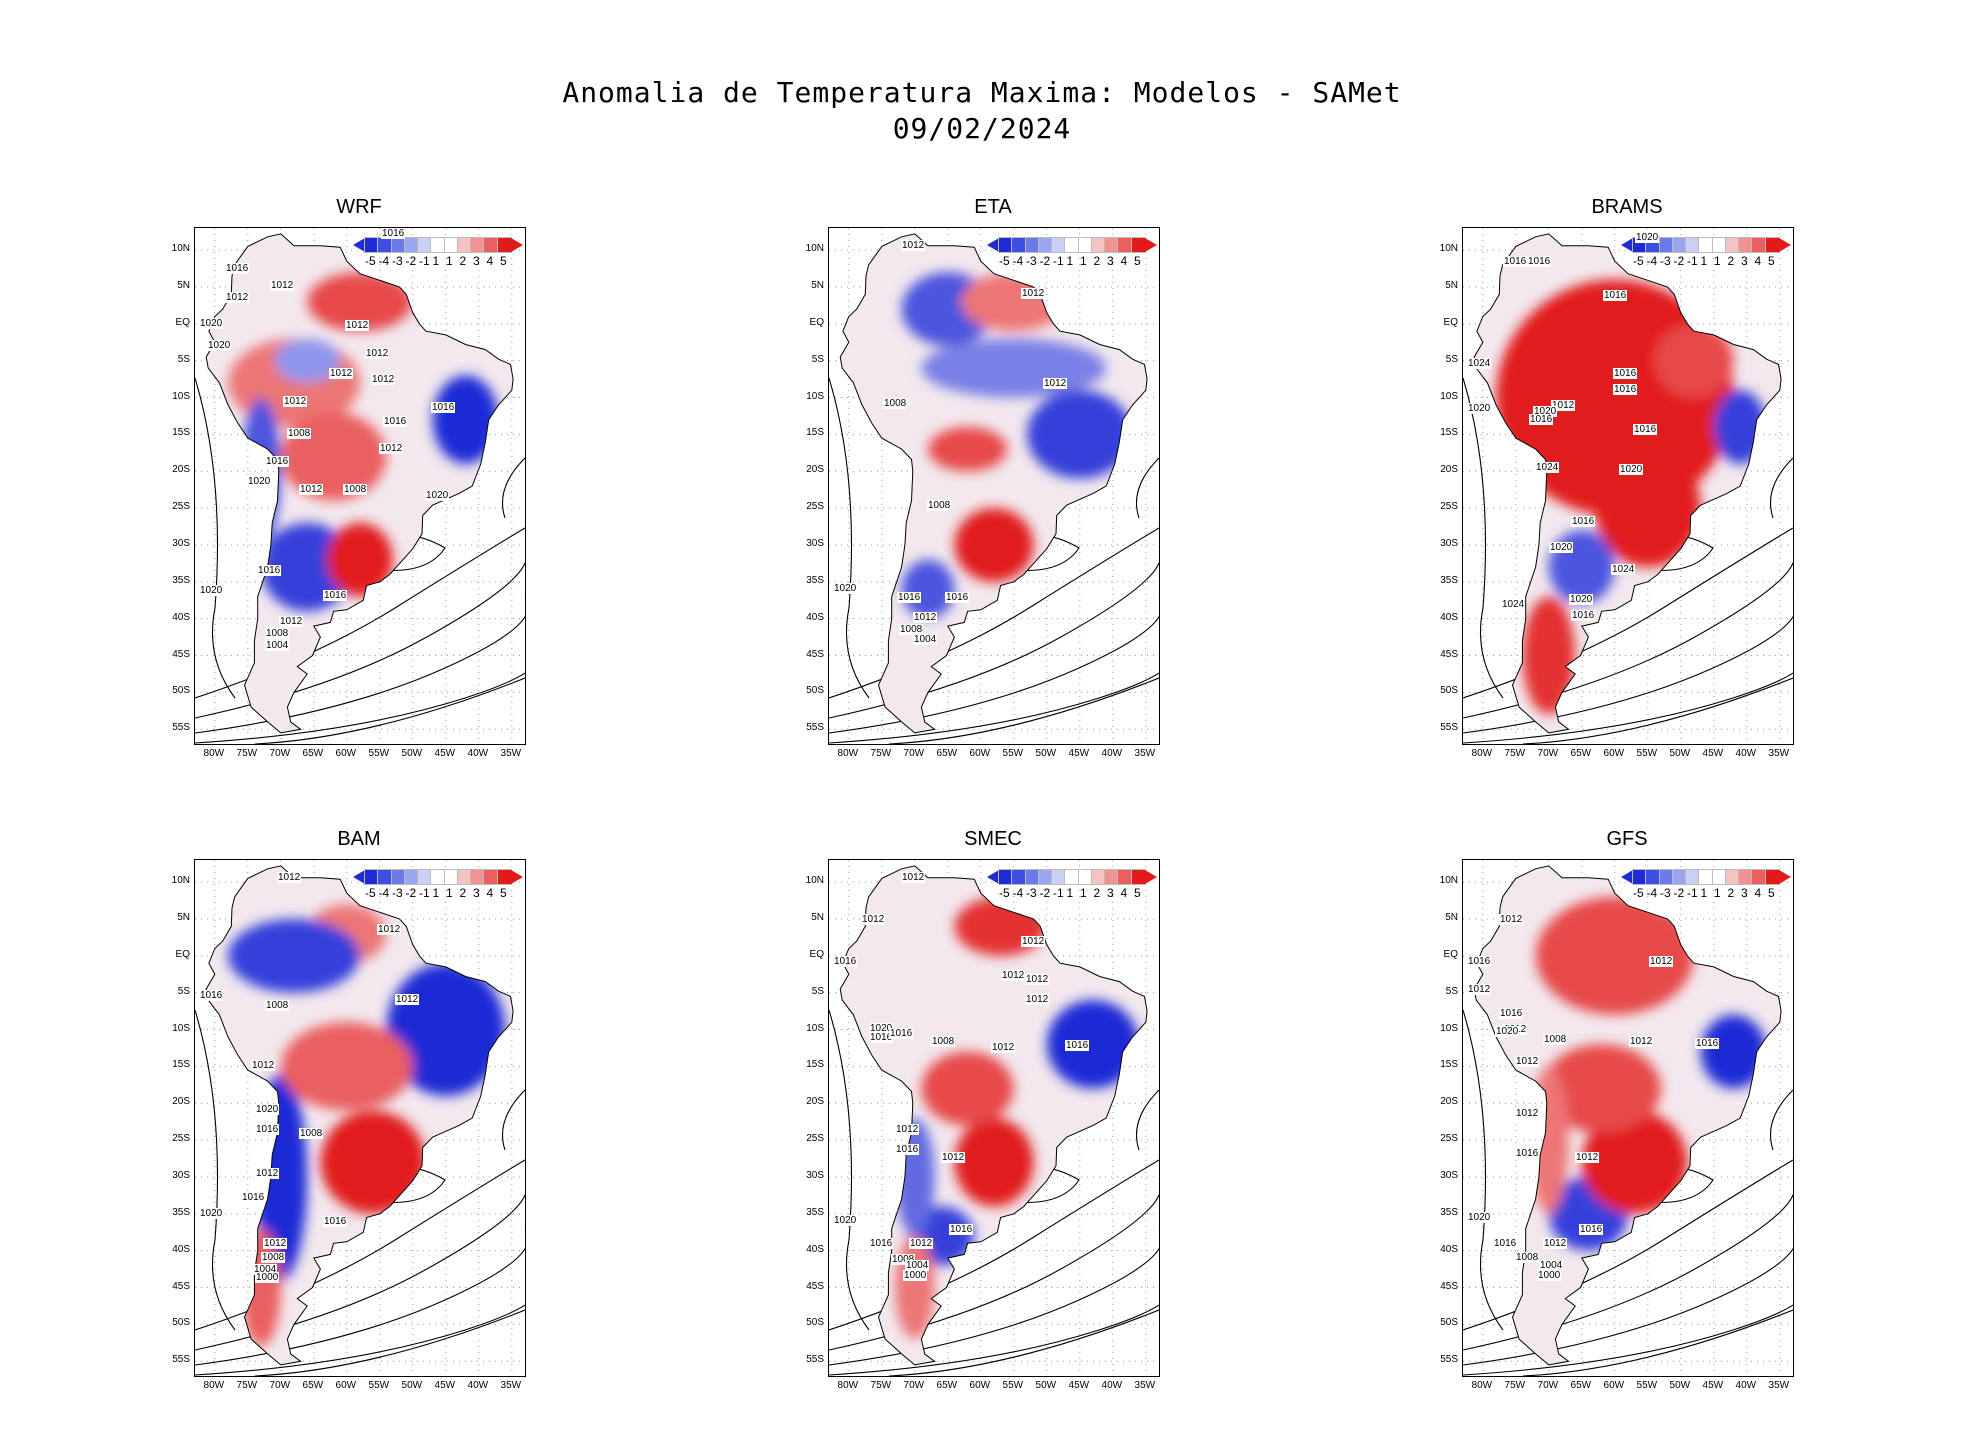  I want to click on colorbar-tick-label: 1, so click(1717, 261).